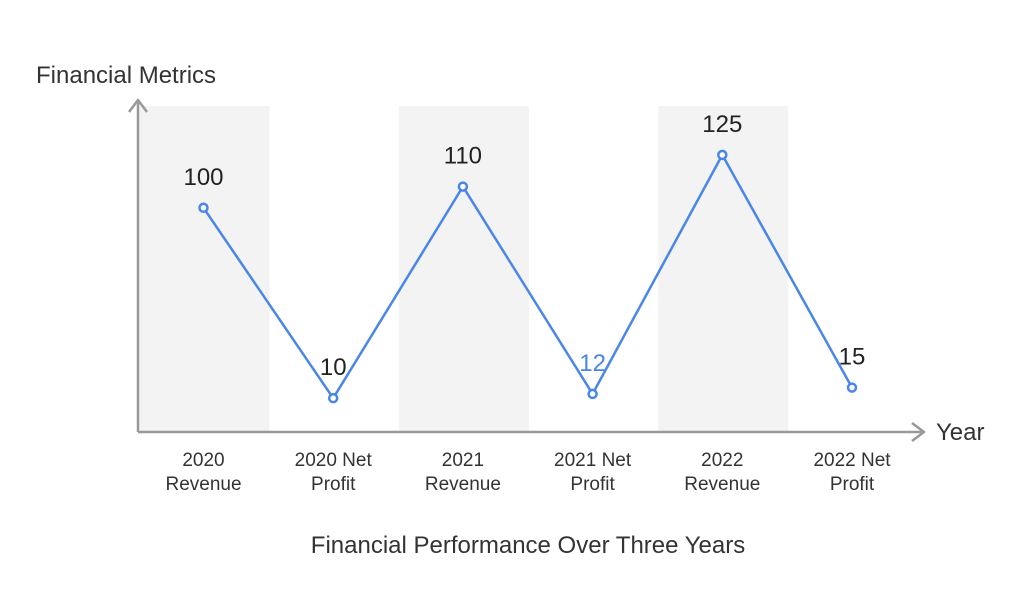 This screenshot has height=614, width=1024. What do you see at coordinates (592, 363) in the screenshot?
I see `data-label: 12` at bounding box center [592, 363].